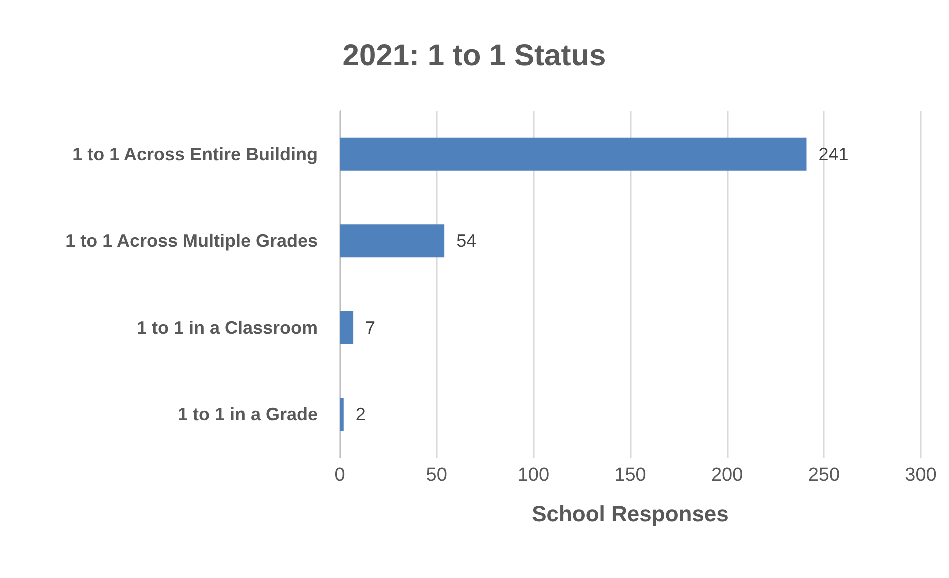 This screenshot has width=949, height=578. Describe the element at coordinates (466, 241) in the screenshot. I see `data-label: 54` at that location.